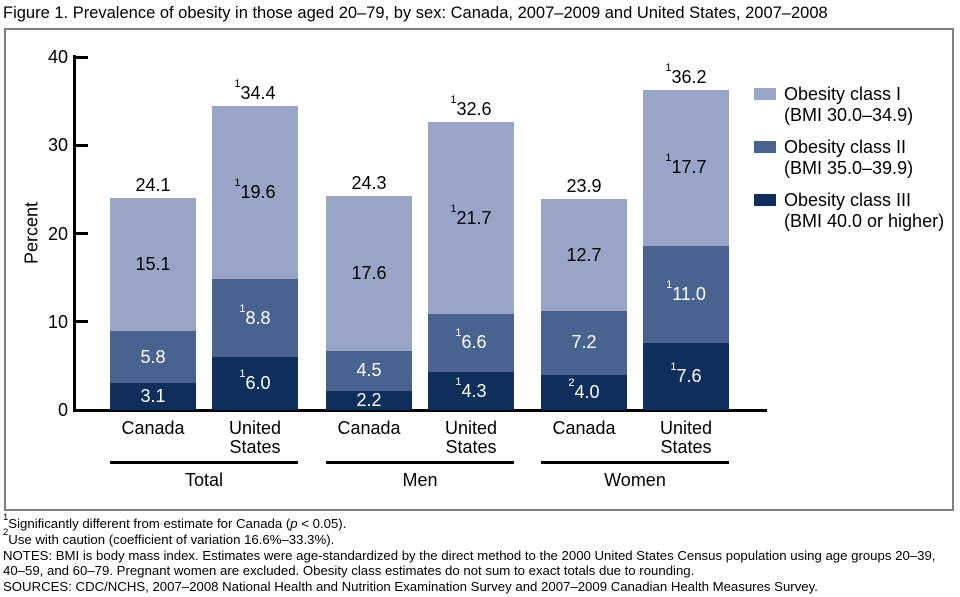  Describe the element at coordinates (864, 210) in the screenshot. I see `legend-label: Obesity class III (BMI 40.0 or higher)` at that location.